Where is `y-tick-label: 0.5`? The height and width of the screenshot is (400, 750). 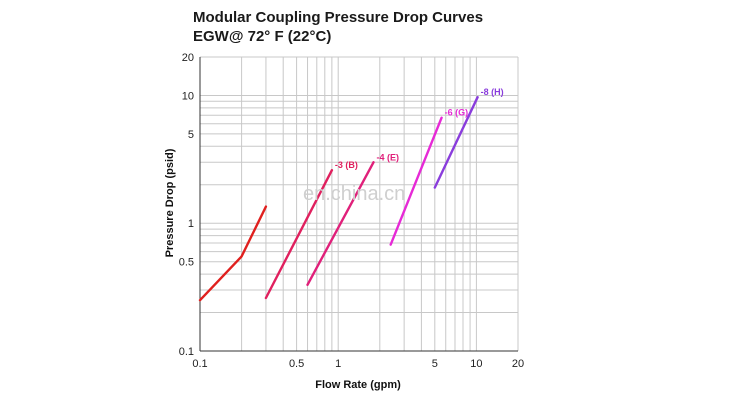
y-tick-label: 0.5 is located at coordinates (186, 263).